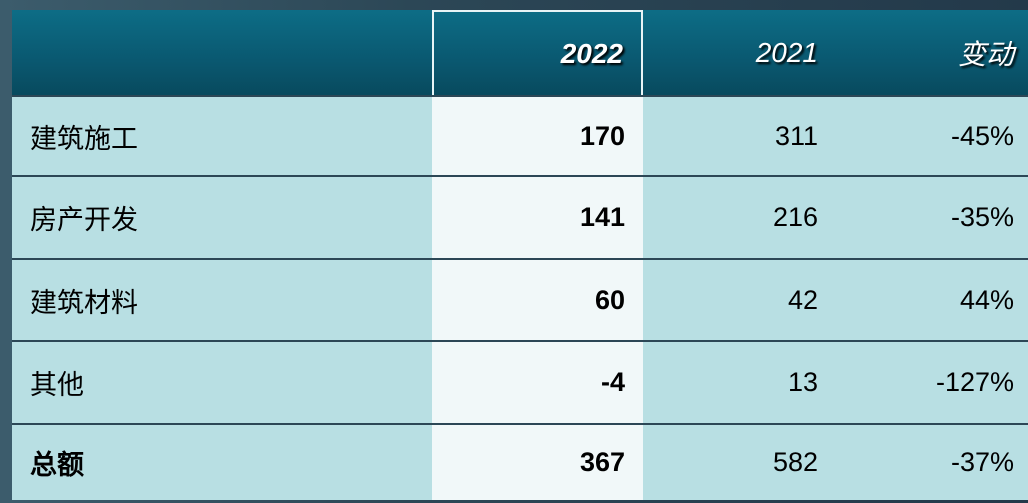  What do you see at coordinates (537, 216) in the screenshot?
I see `value-cell: 141` at bounding box center [537, 216].